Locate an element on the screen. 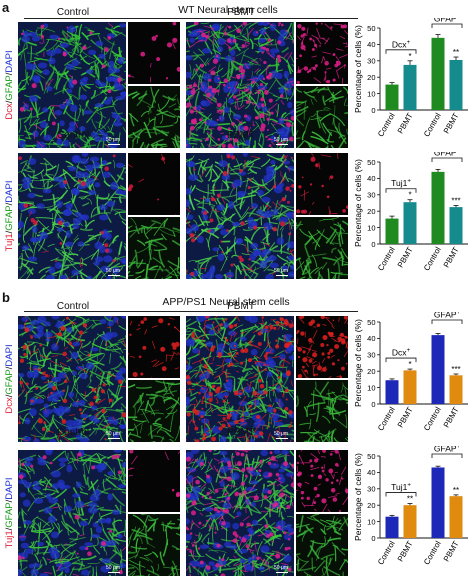  panel-letter-a: a is located at coordinates (5, 7).